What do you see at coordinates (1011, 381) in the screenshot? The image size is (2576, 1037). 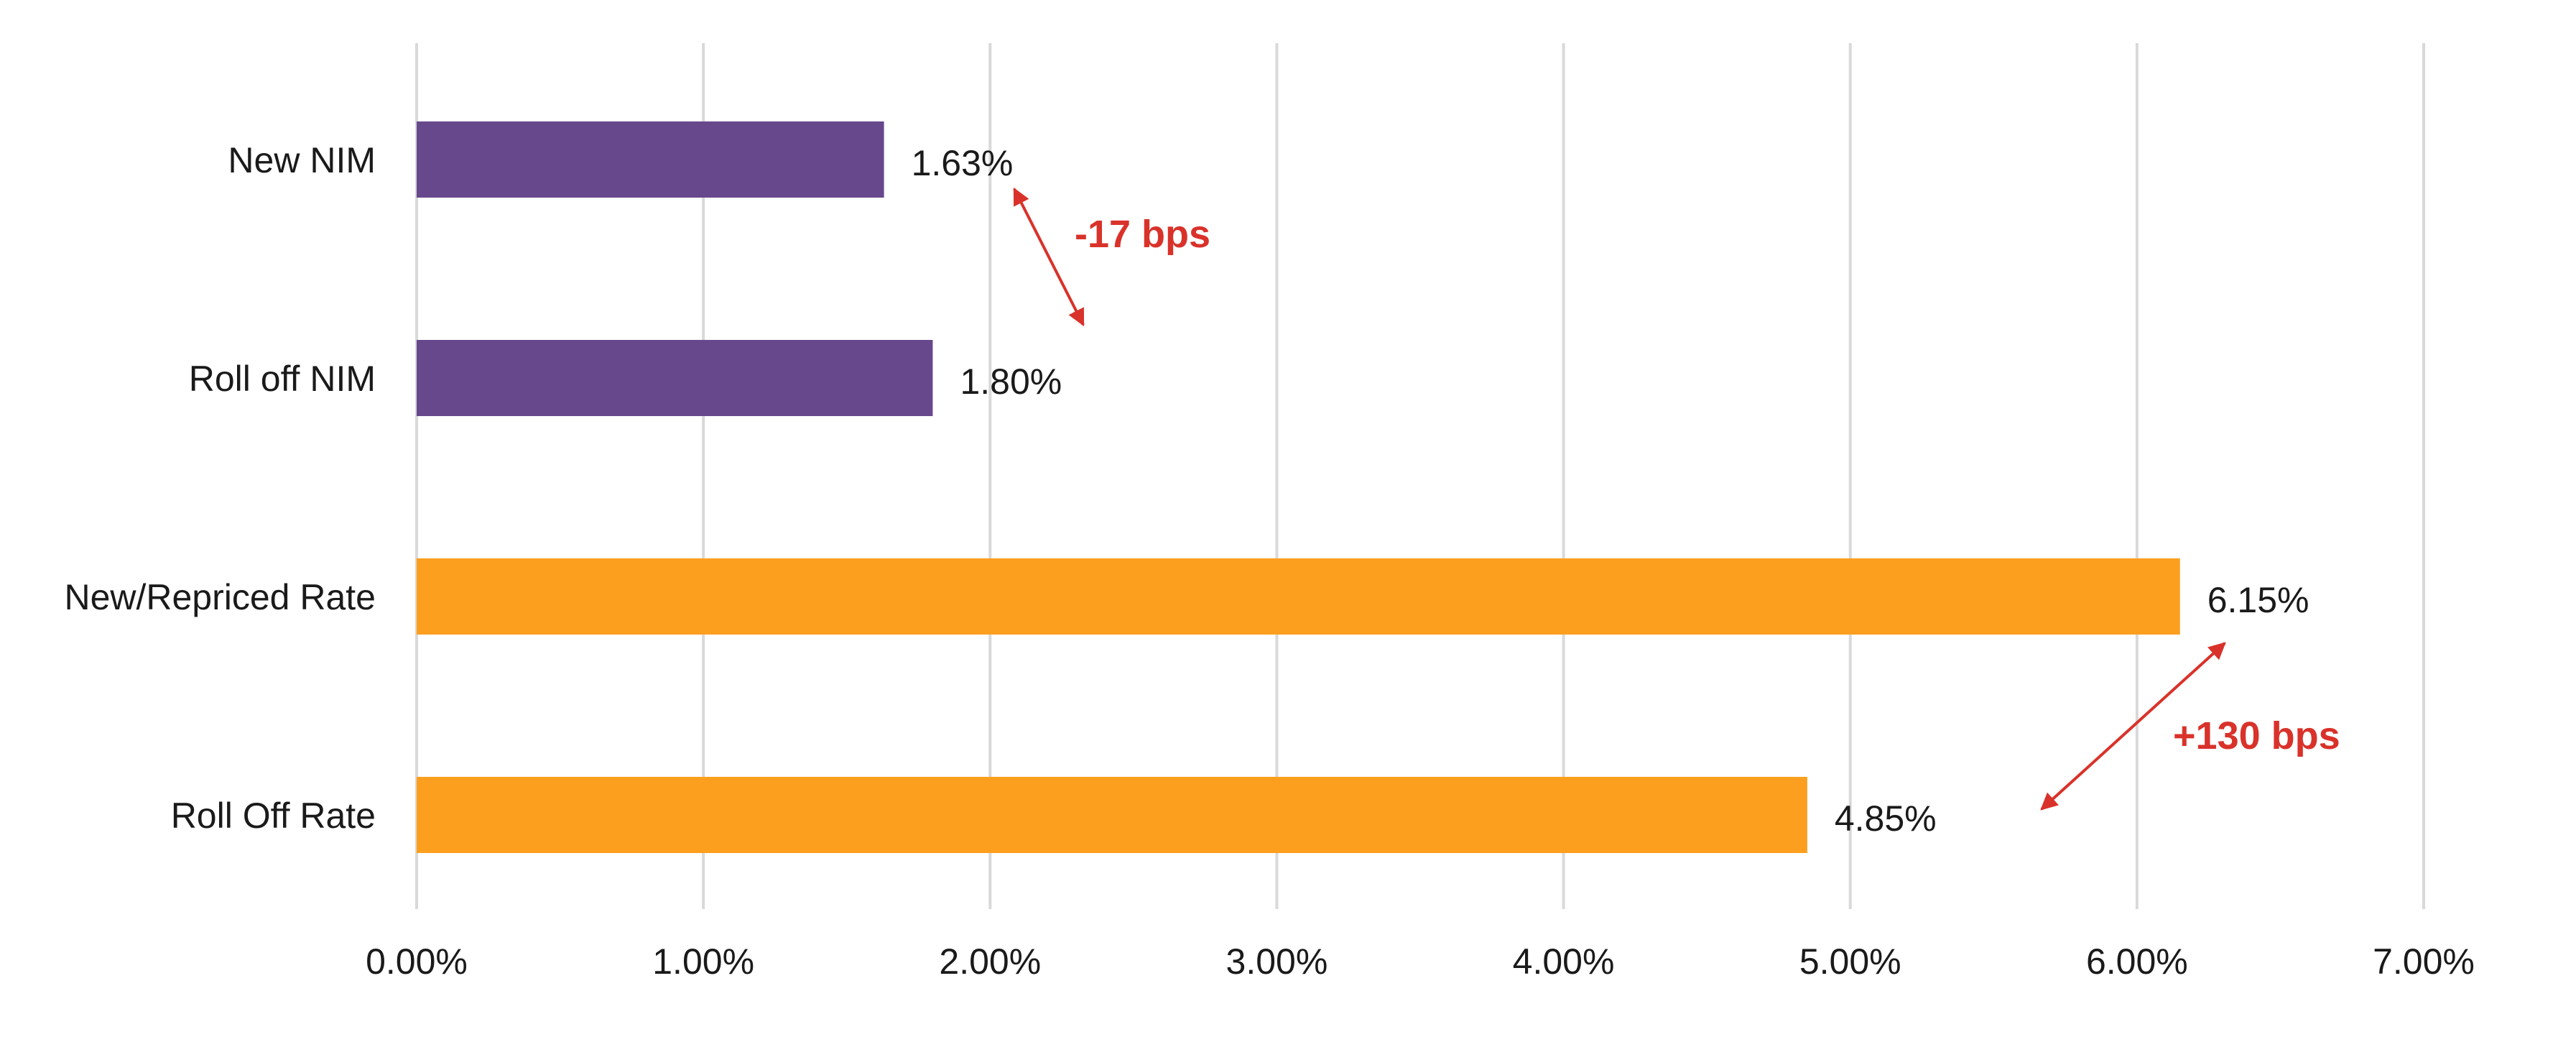 I see `data-label-1: 1.80%` at bounding box center [1011, 381].